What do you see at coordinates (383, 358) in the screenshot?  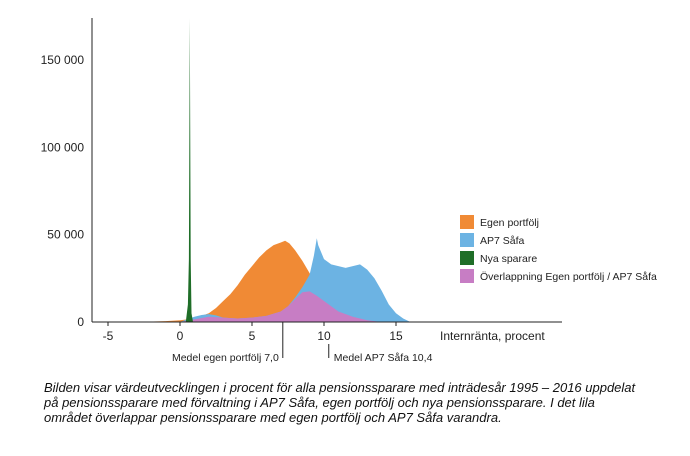 I see `mean-label-ap7: Medel AP7 Såfa 10,4` at bounding box center [383, 358].